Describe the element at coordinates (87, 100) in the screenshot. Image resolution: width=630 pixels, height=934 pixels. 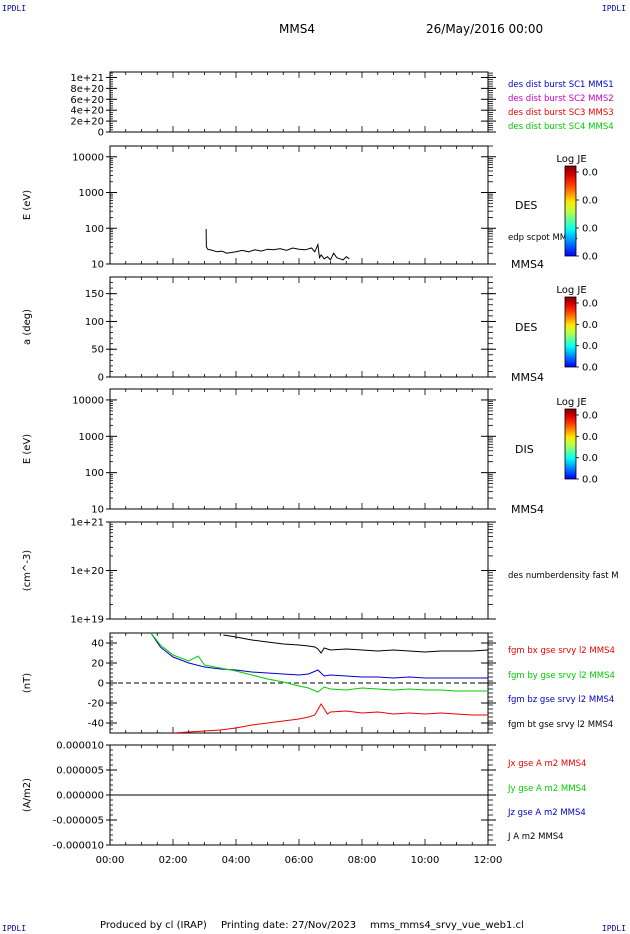
I see `y-tick-label: 6e+20` at that location.